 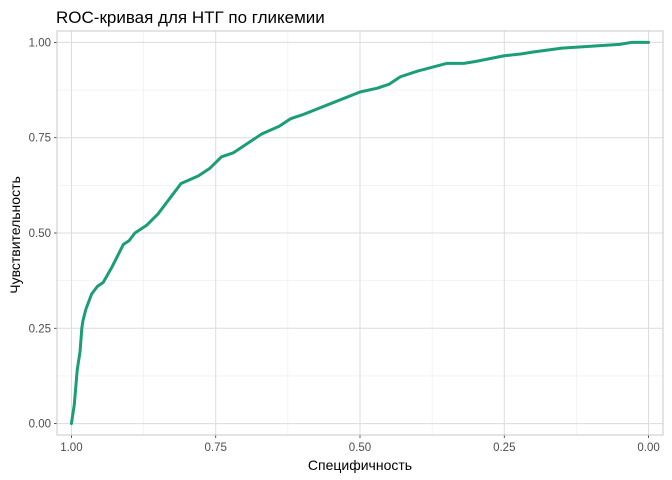 I want to click on y-tick-label: 0.75, so click(x=40, y=139).